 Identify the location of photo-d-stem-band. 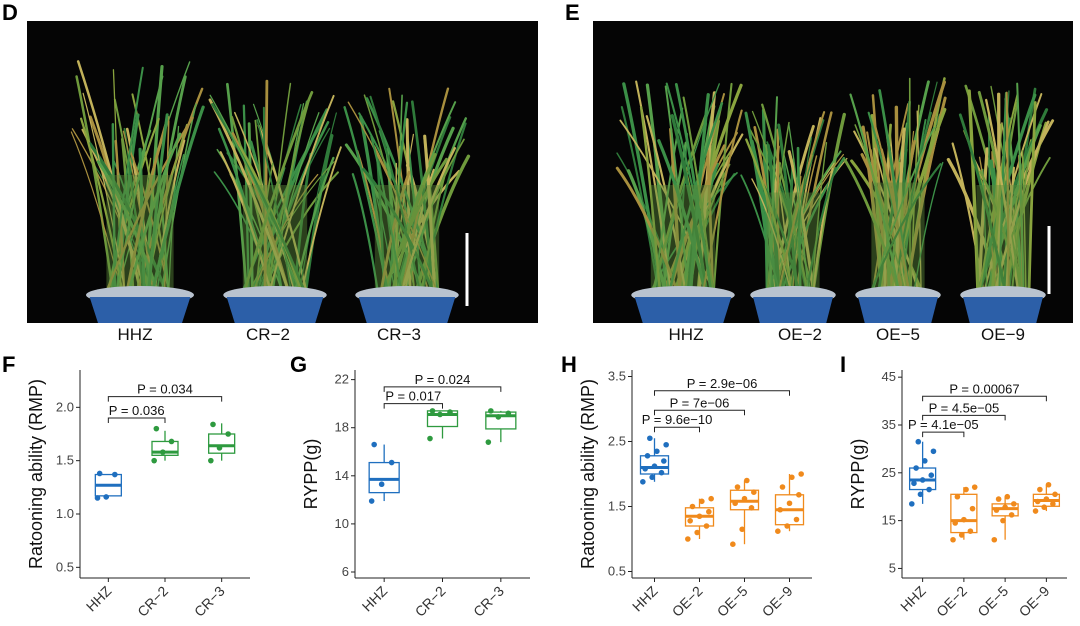
(275, 237).